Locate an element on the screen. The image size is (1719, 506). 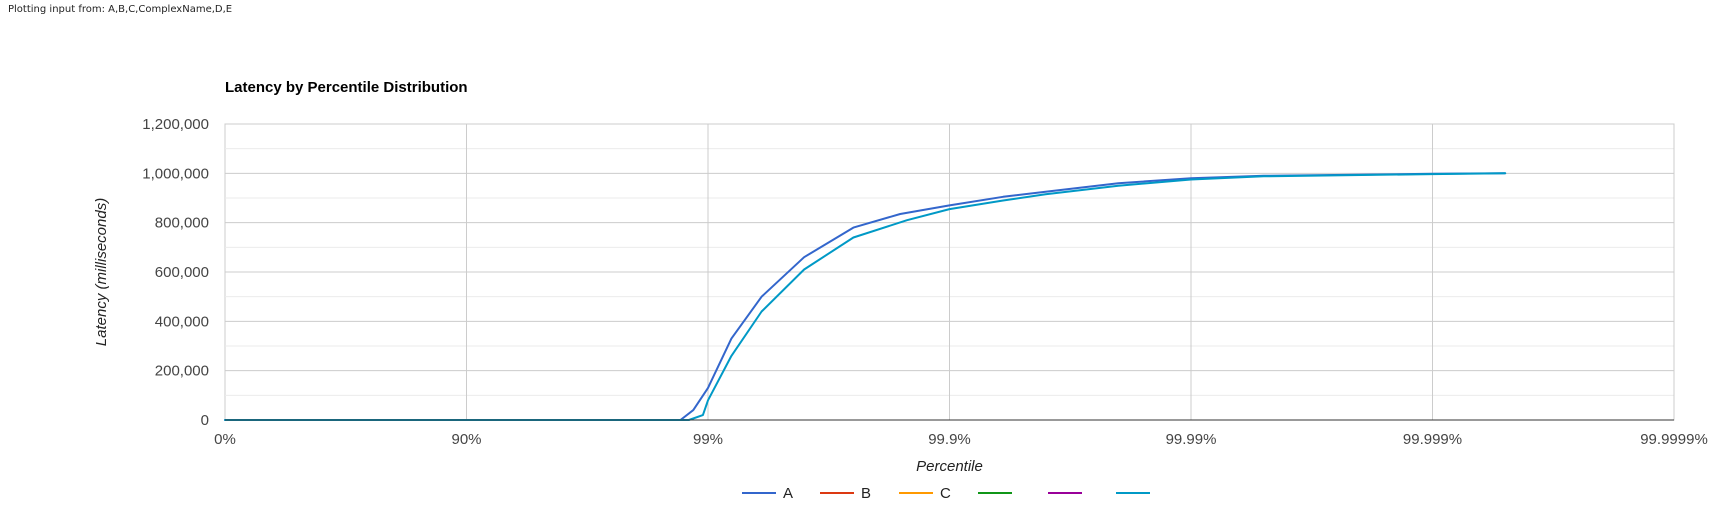
y-tick-label: 400,000 is located at coordinates (182, 321).